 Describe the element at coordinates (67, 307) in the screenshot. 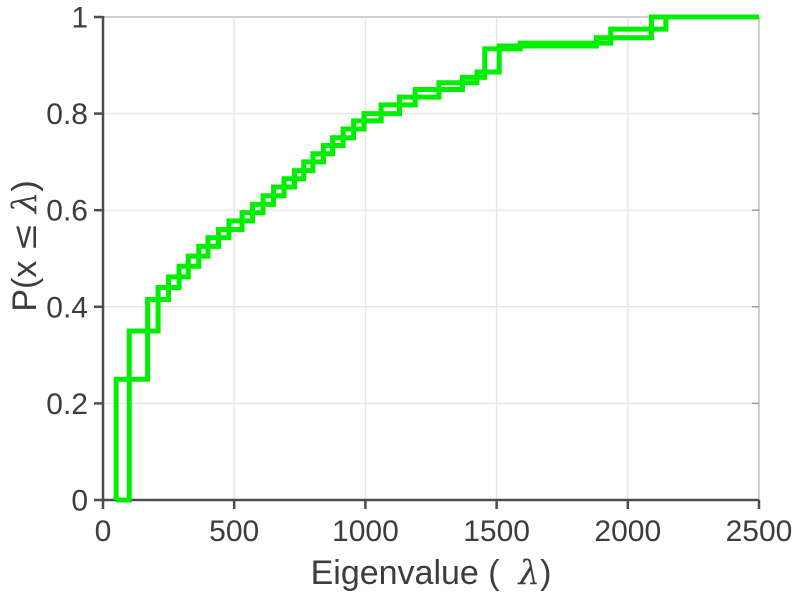

I see `y-tick-label: 0.4` at that location.